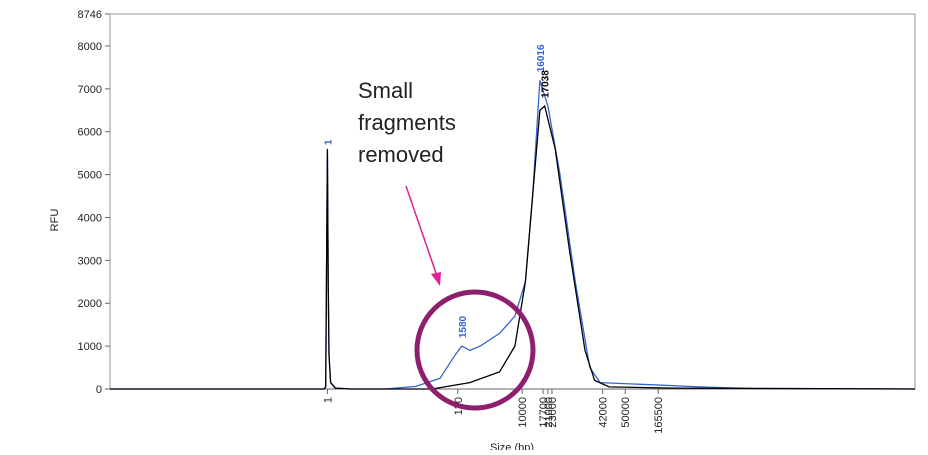 This screenshot has width=928, height=455. I want to click on y-axis-label: RFU, so click(55, 220).